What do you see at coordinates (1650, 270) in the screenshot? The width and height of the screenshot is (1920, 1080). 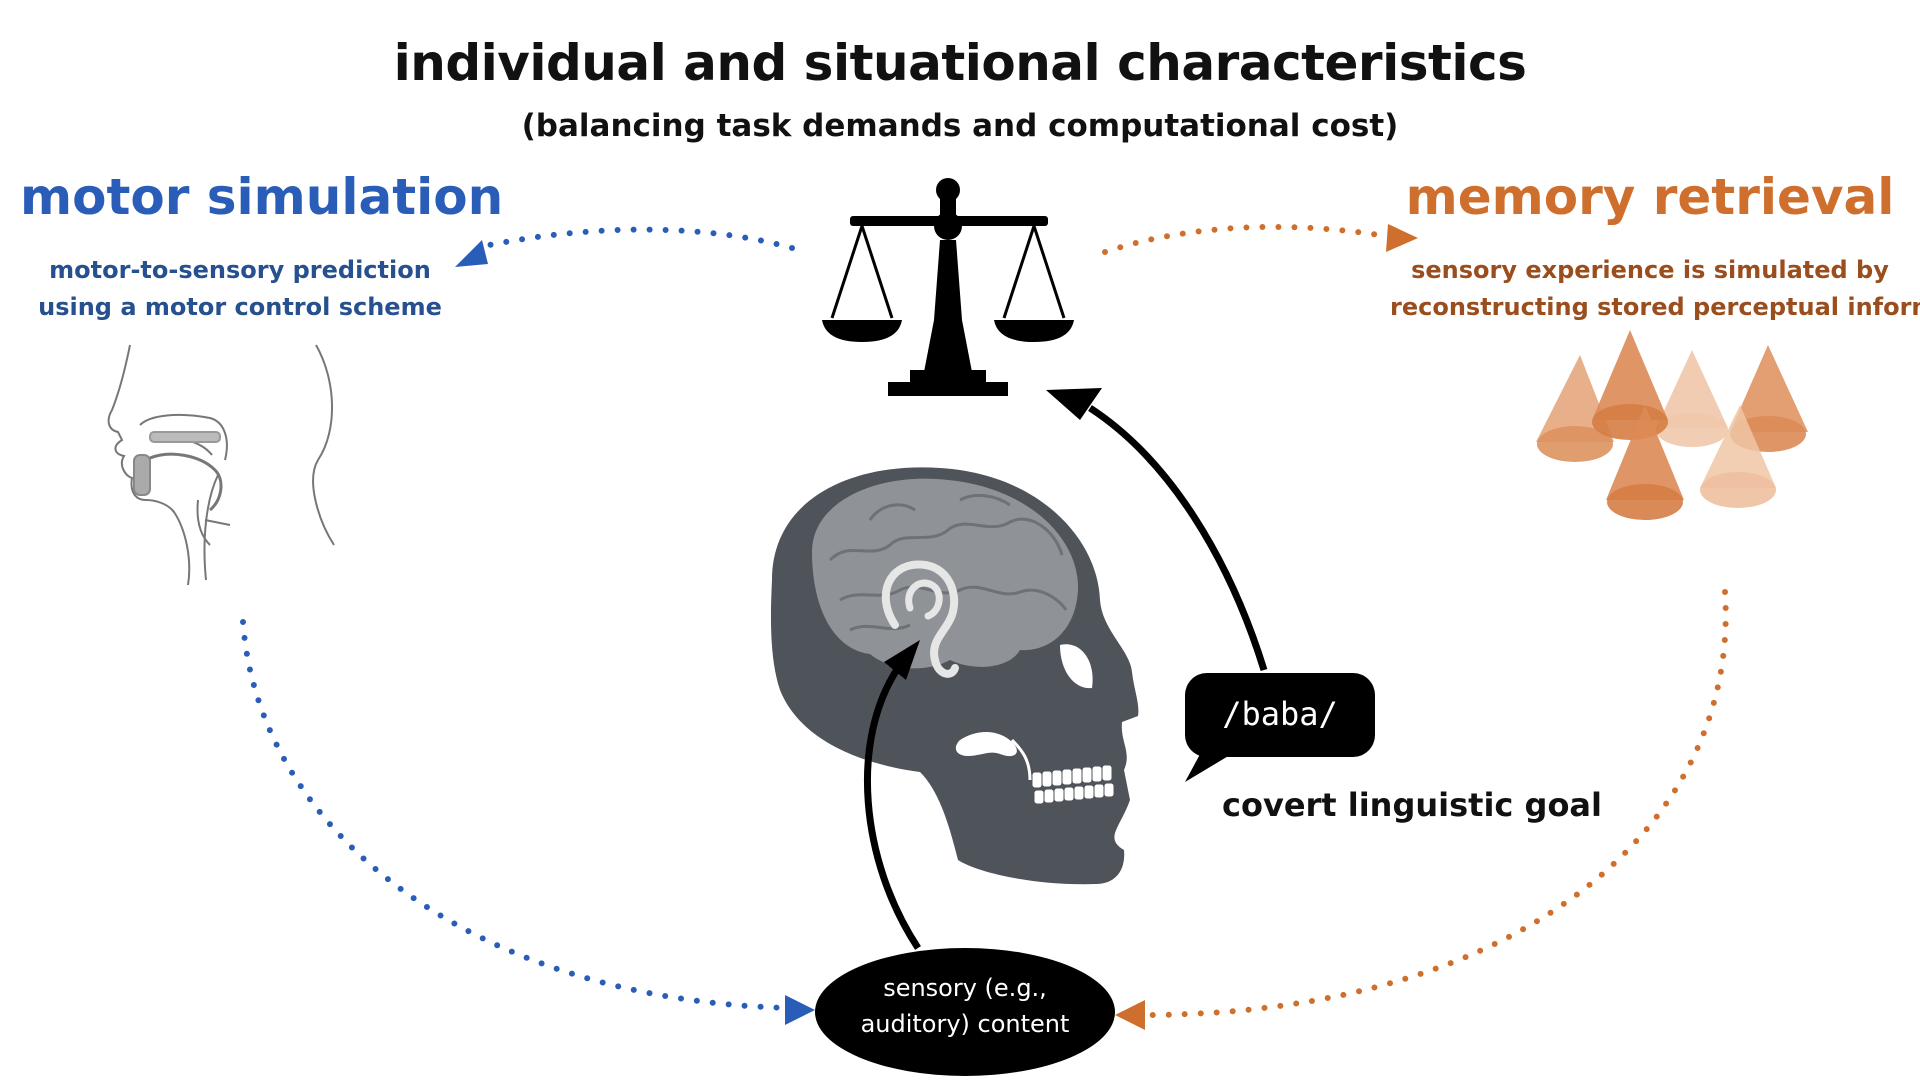 I see `memory-desc-line-1: sensory experience is simulated by` at bounding box center [1650, 270].